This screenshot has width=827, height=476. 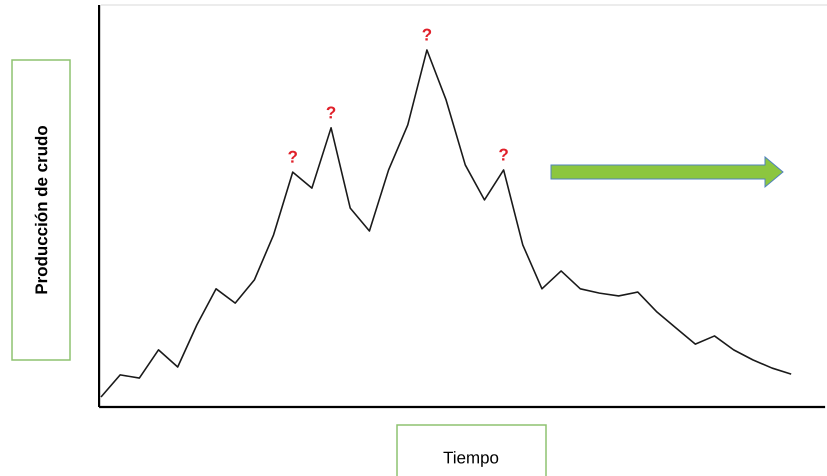 I want to click on x-axis-title: Tiempo, so click(x=470, y=459).